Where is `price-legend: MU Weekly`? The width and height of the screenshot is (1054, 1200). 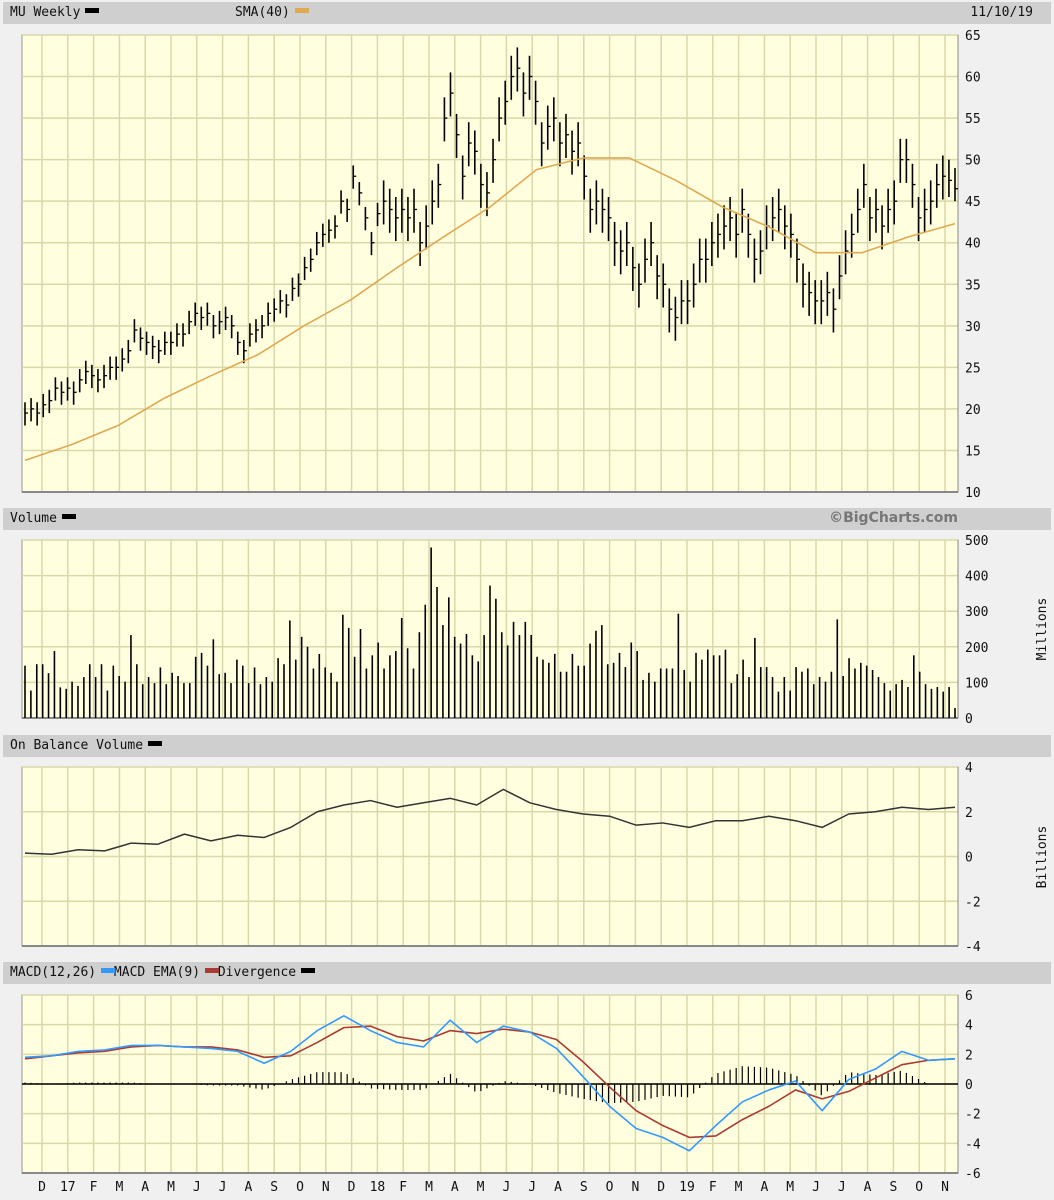
price-legend: MU Weekly is located at coordinates (55, 12).